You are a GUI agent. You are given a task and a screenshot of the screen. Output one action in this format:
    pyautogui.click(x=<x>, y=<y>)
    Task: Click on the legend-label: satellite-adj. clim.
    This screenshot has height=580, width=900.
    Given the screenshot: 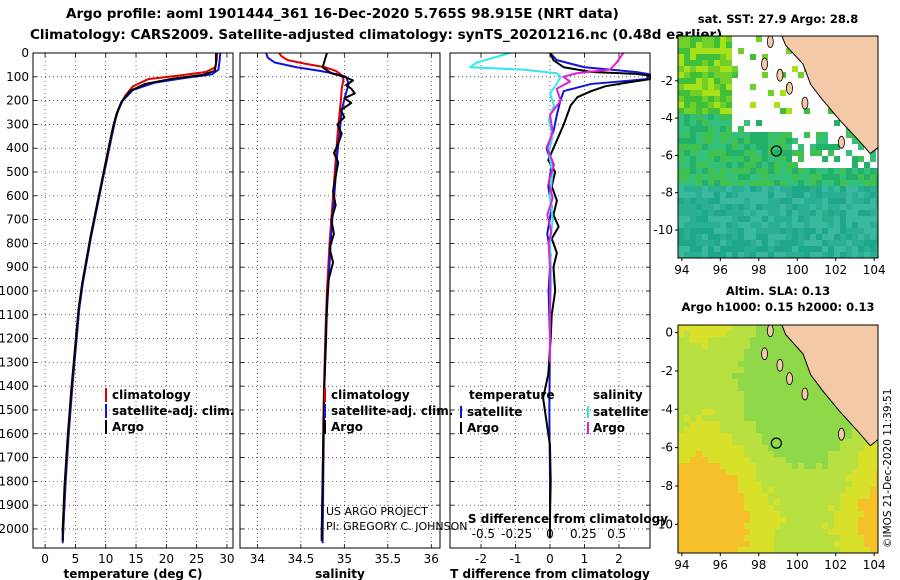 What is the action you would take?
    pyautogui.click(x=392, y=411)
    